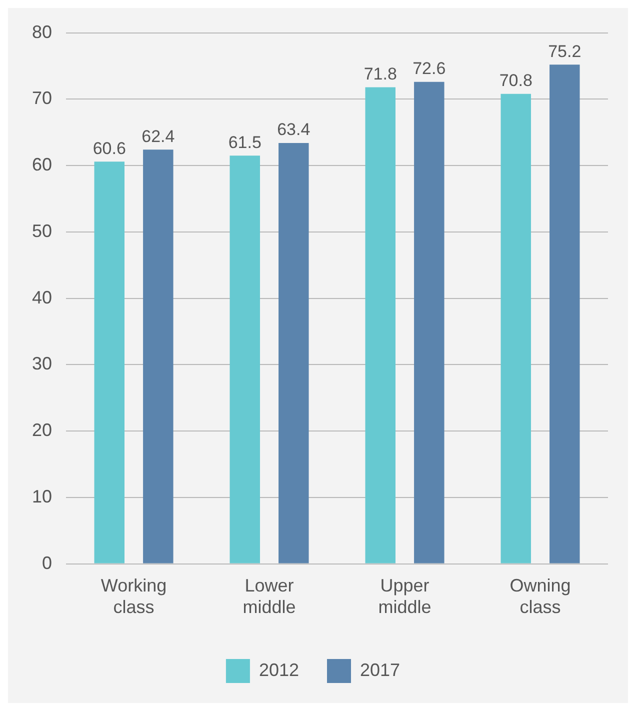 The image size is (636, 711). Describe the element at coordinates (109, 148) in the screenshot. I see `data-label: 60.6` at that location.